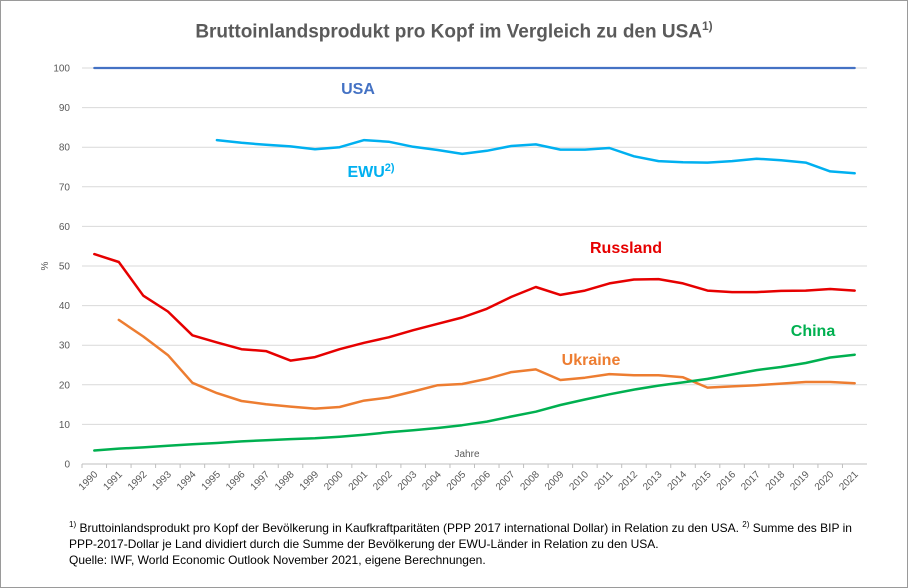 The height and width of the screenshot is (588, 908). What do you see at coordinates (187, 481) in the screenshot?
I see `x-tick-label: 1994` at bounding box center [187, 481].